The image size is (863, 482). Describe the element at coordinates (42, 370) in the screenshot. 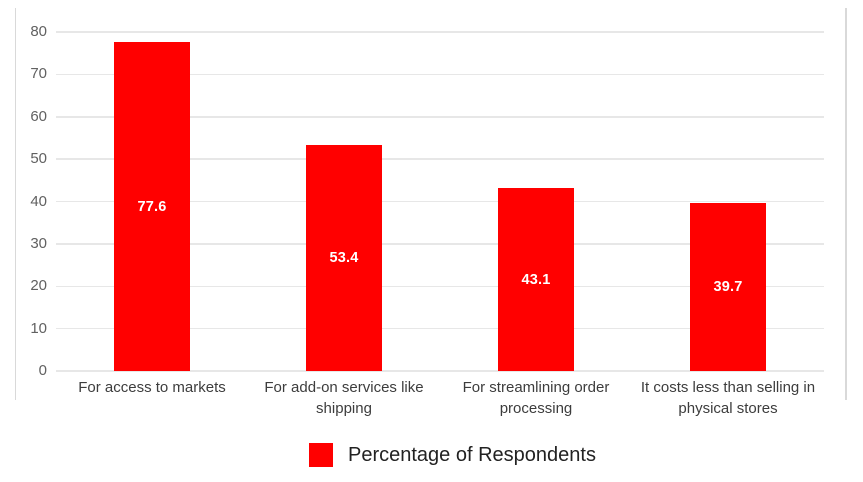

I see `y-axis-tick-label: 0` at that location.